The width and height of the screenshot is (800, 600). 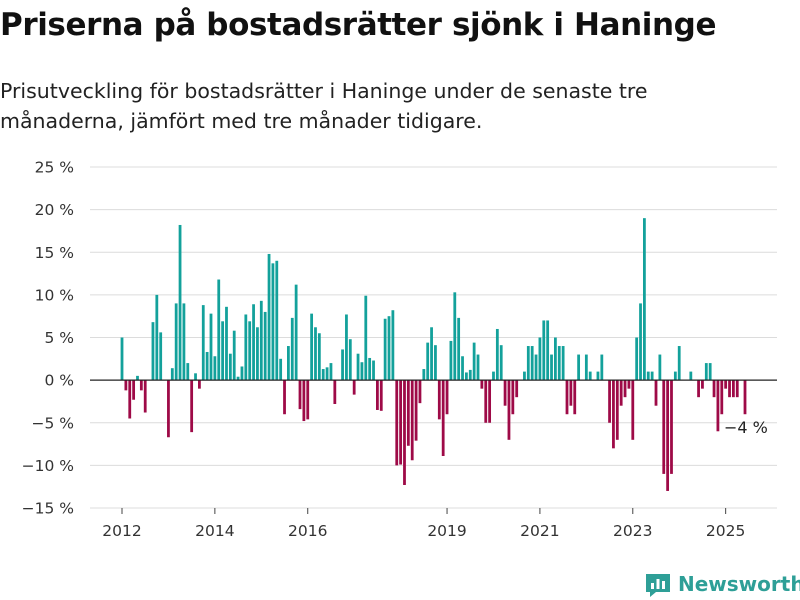 What do you see at coordinates (54, 168) in the screenshot?
I see `y-tick-label: 25 %` at bounding box center [54, 168].